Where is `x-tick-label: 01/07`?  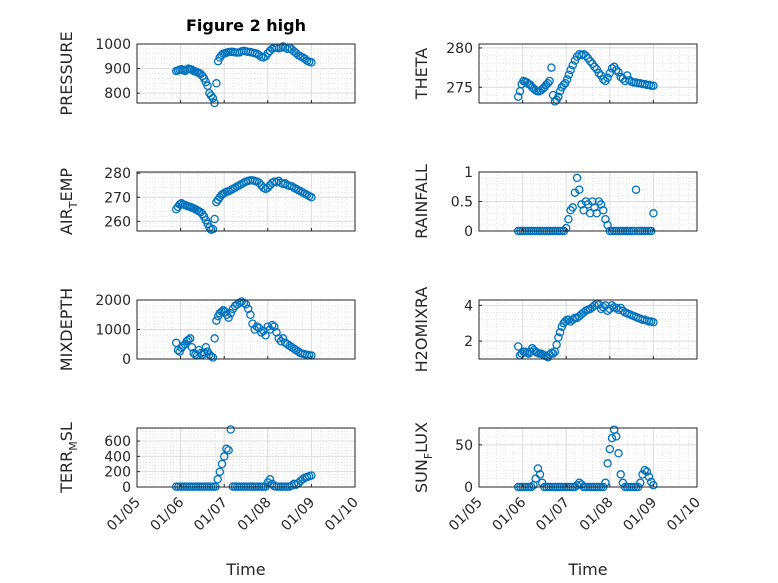
x-tick-label: 01/07 is located at coordinates (553, 515).